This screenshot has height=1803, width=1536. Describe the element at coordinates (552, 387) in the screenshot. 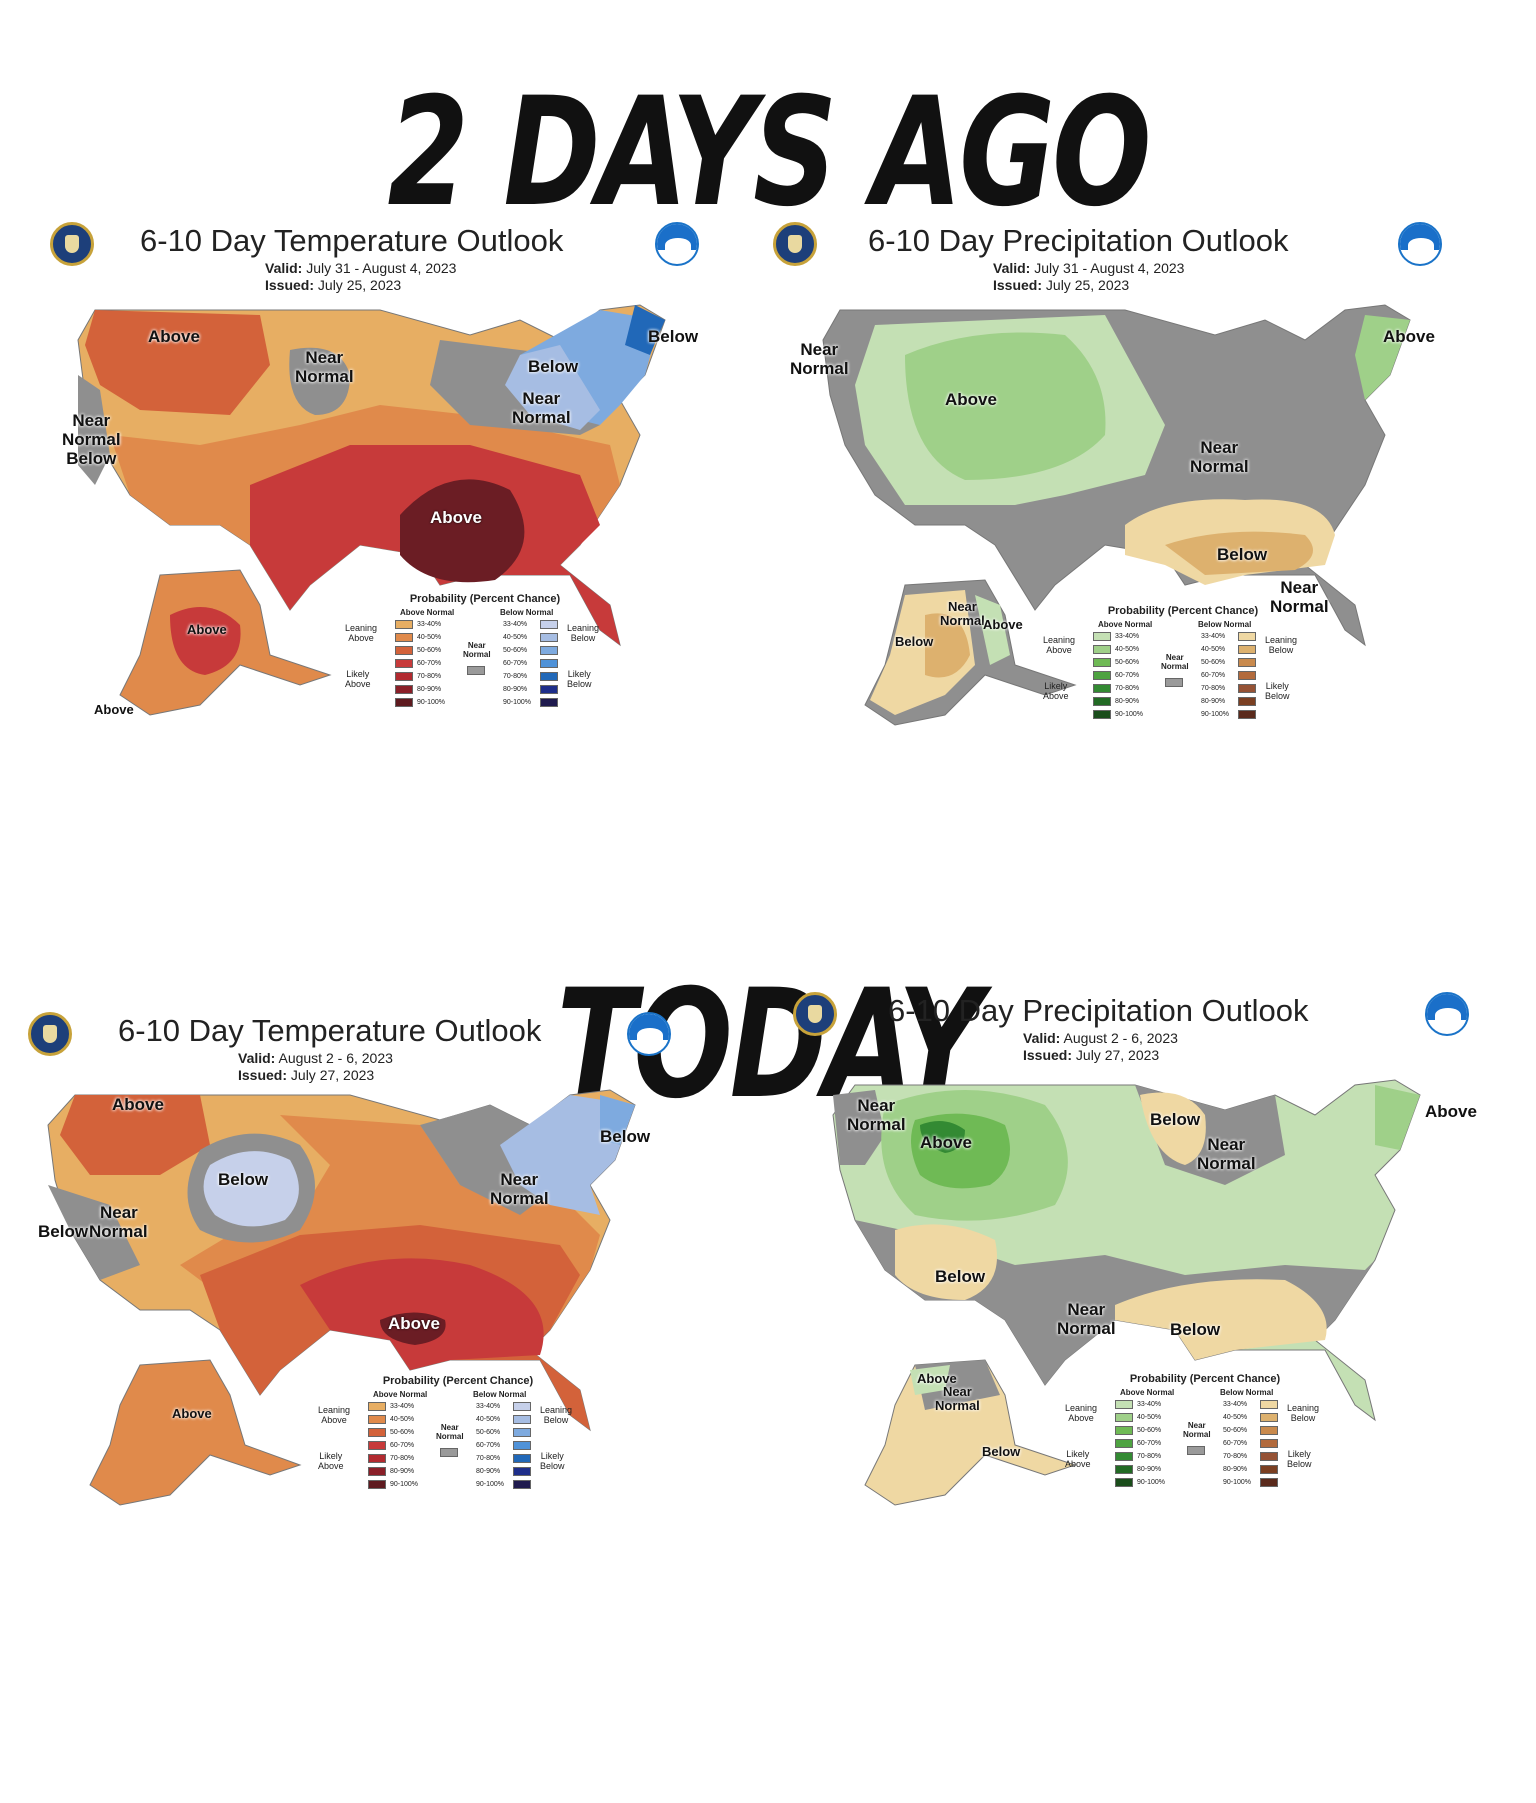

I see `temp-below-ne-light` at that location.